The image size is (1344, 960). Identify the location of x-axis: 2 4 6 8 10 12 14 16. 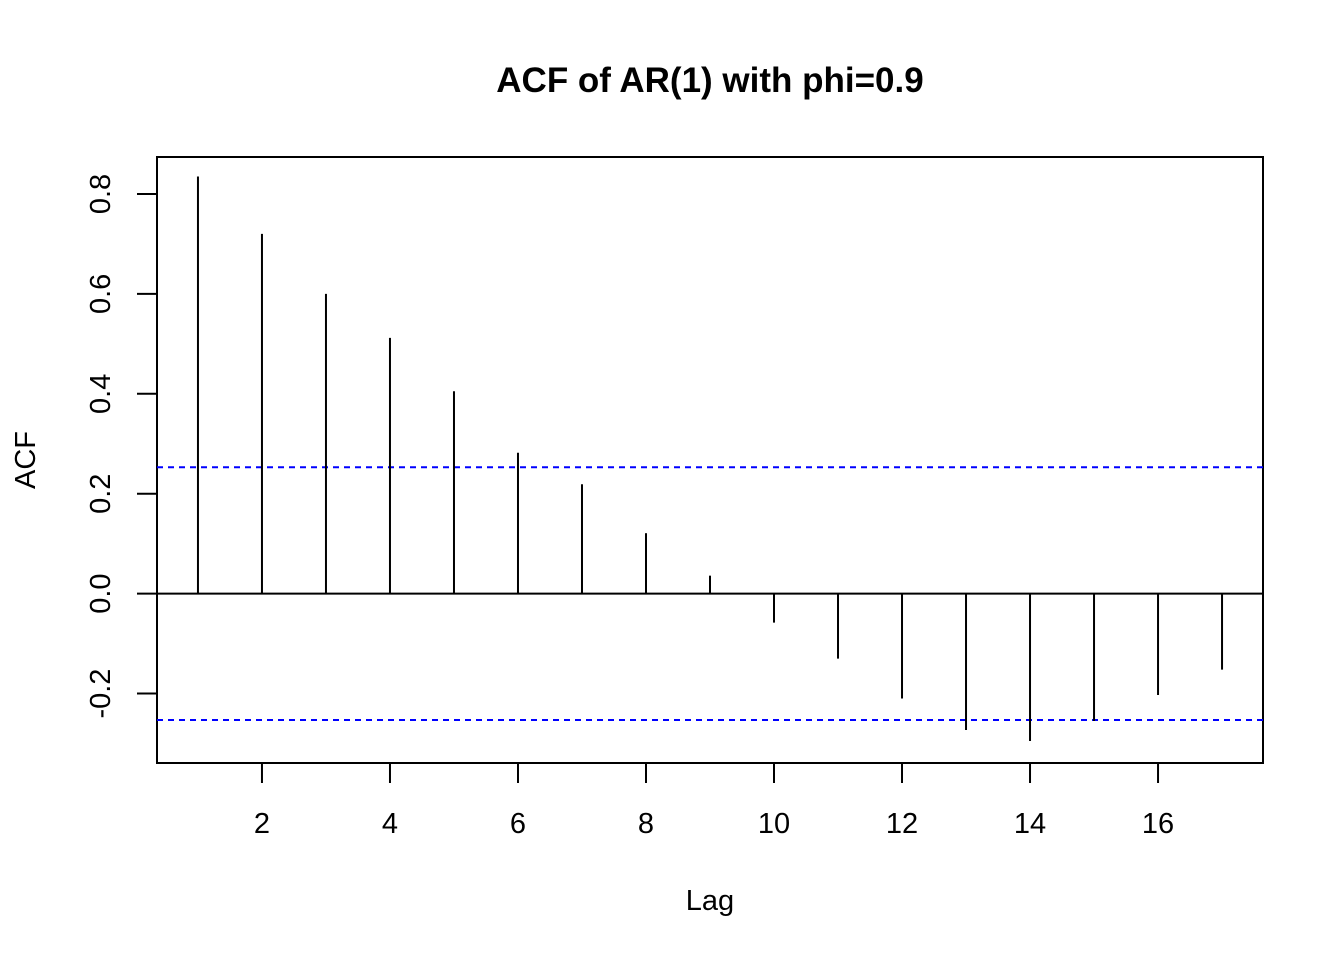
(714, 801).